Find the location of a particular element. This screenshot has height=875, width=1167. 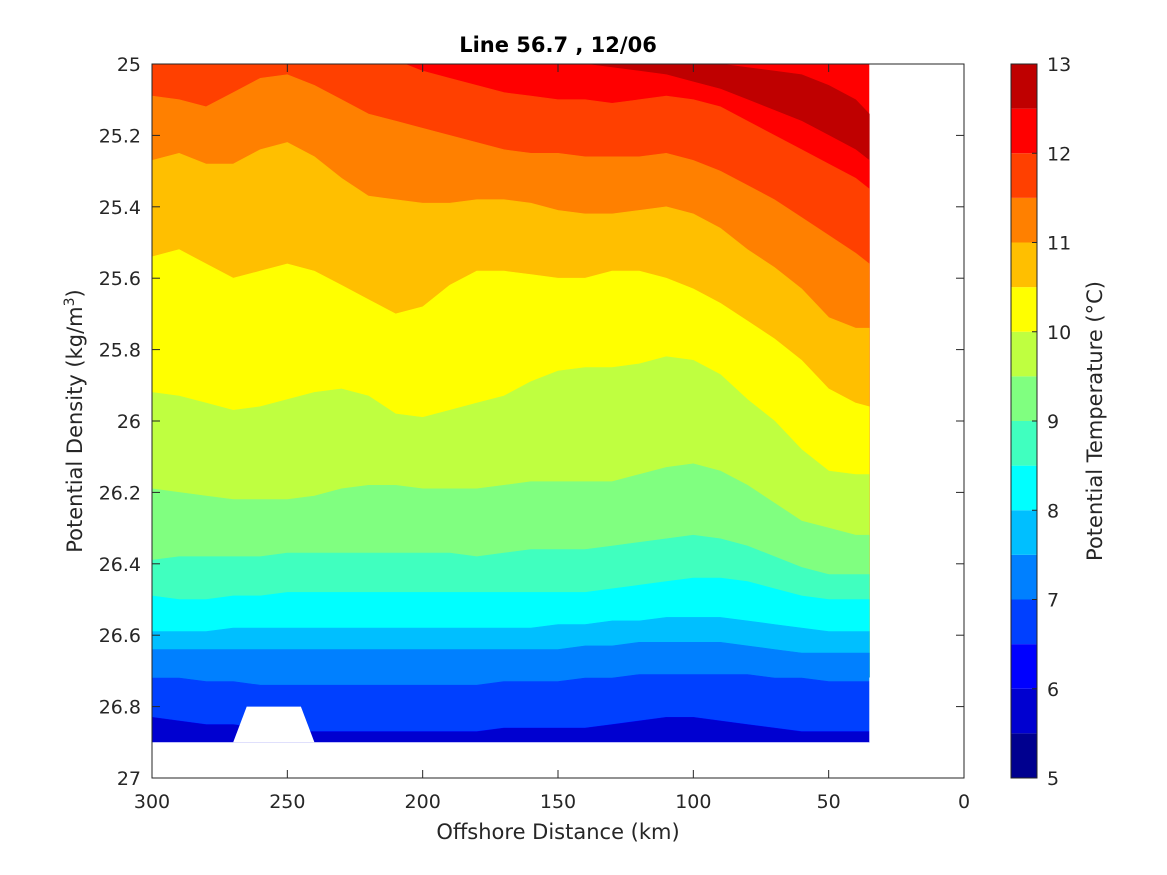

x-tick-label: 250 is located at coordinates (287, 802).